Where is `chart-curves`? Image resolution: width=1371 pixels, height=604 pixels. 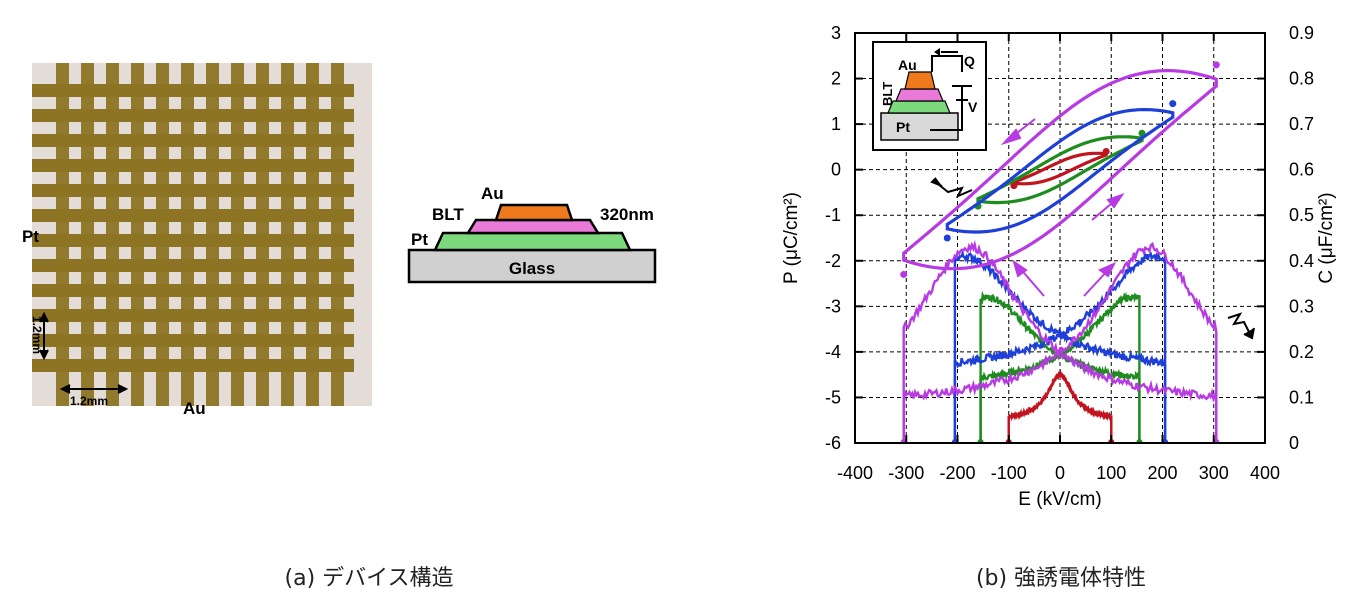
chart-curves is located at coordinates (1060, 252).